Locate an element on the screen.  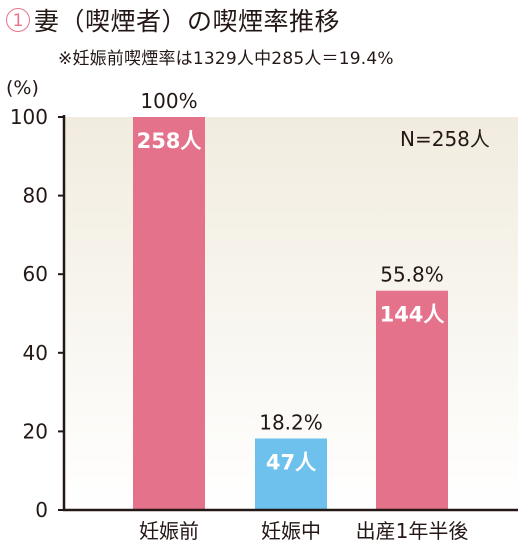
bar-percent-label: 18.2% is located at coordinates (291, 422).